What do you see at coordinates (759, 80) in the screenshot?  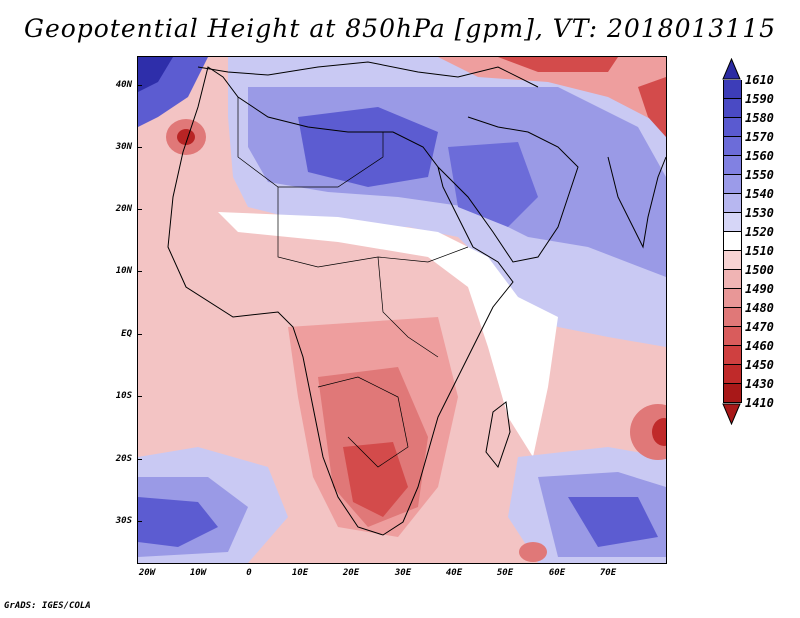 I see `colorbar-label: 1610` at bounding box center [759, 80].